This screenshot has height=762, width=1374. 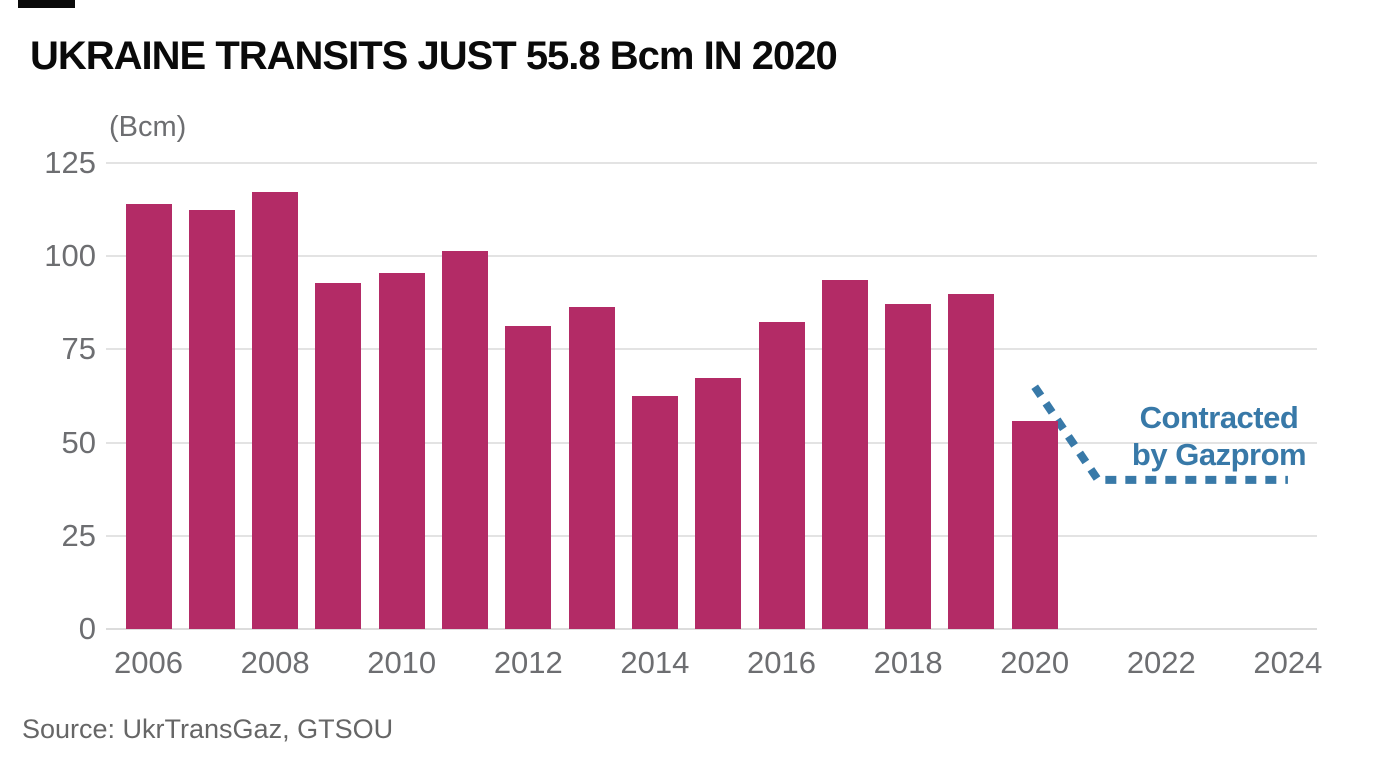 What do you see at coordinates (781, 662) in the screenshot?
I see `x-tick-label-2016: 2016` at bounding box center [781, 662].